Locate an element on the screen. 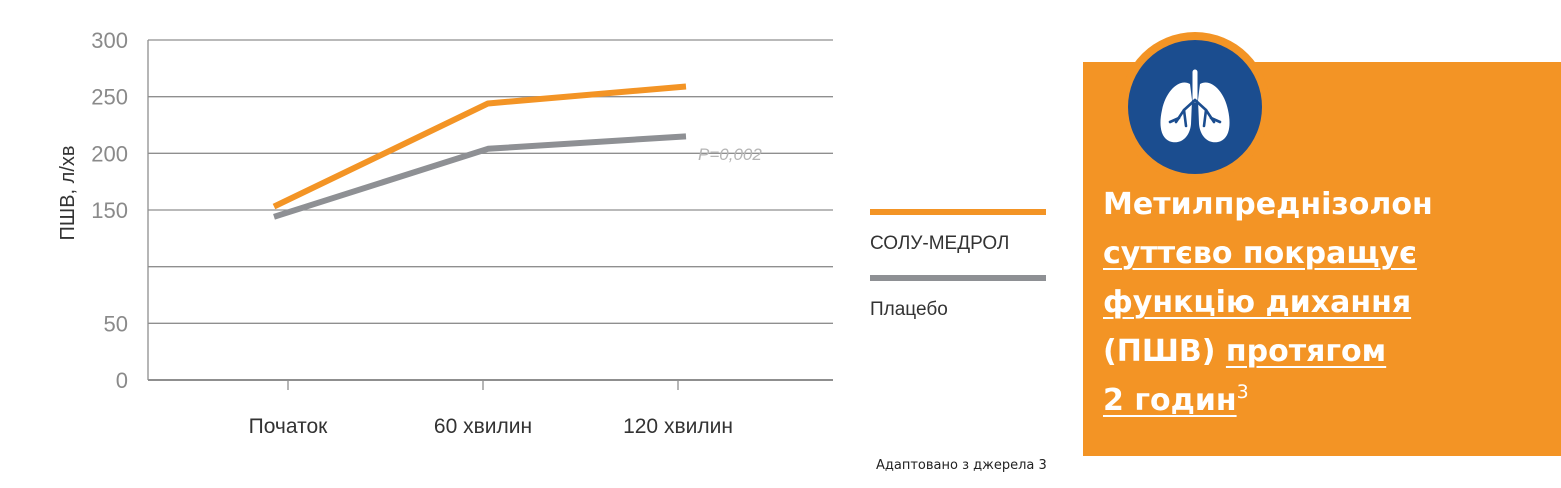  callout-line-2: суттєво покращує is located at coordinates (1260, 253).